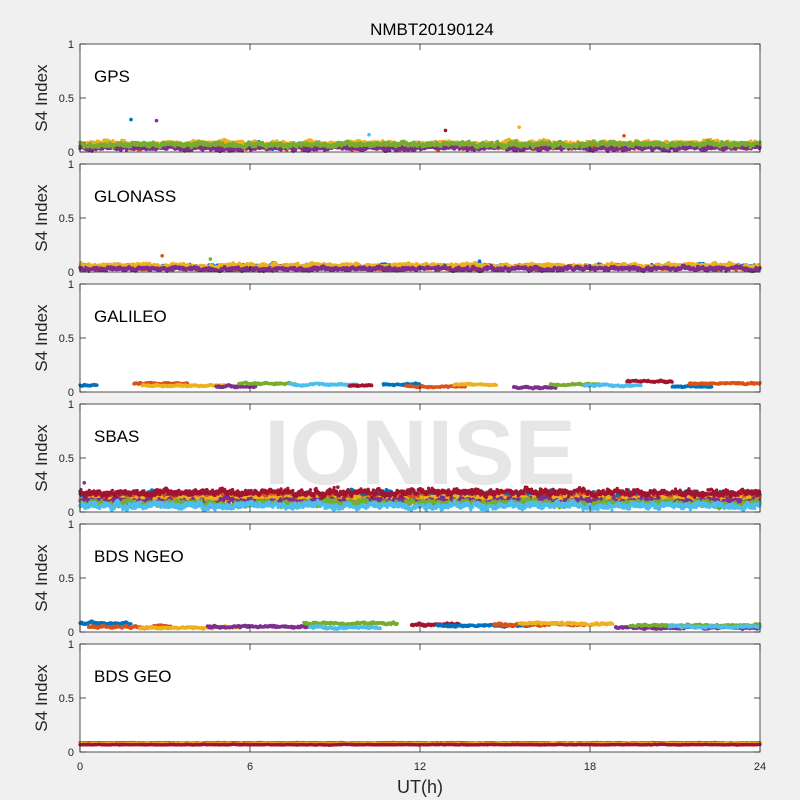  I want to click on axes-background, so click(420, 98).